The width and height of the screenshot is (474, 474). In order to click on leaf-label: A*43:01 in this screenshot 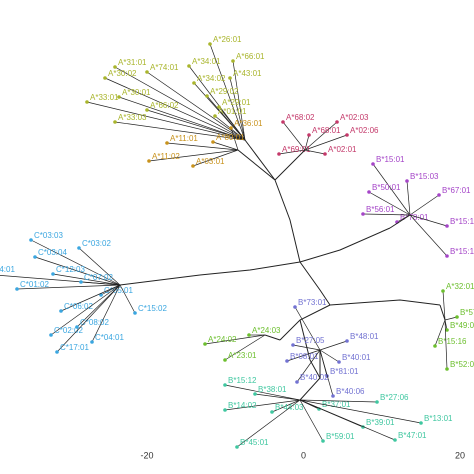, I will do `click(247, 73)`.